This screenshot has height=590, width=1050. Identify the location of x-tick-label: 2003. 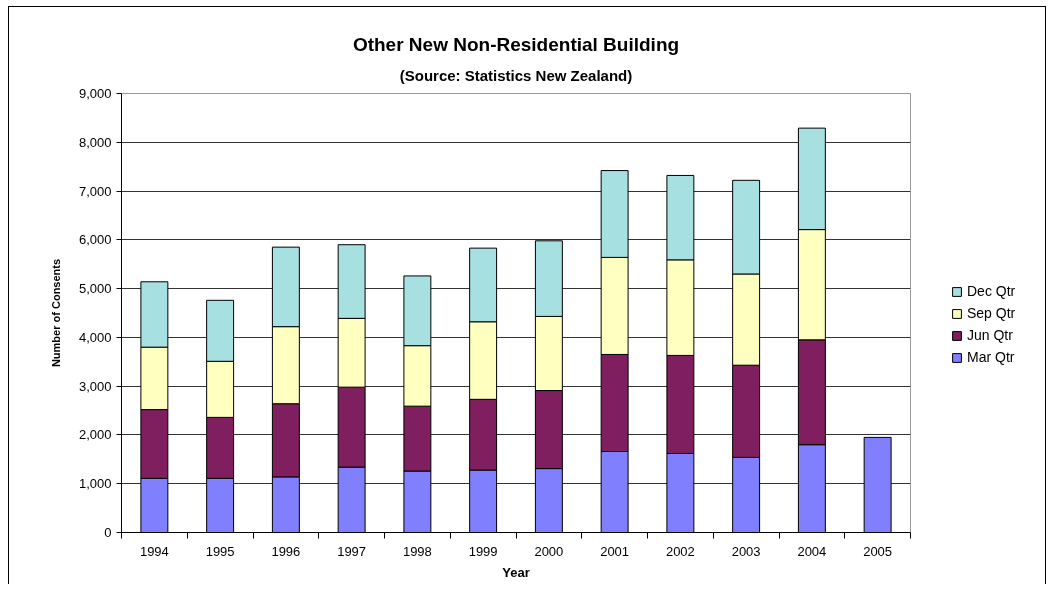
(746, 551).